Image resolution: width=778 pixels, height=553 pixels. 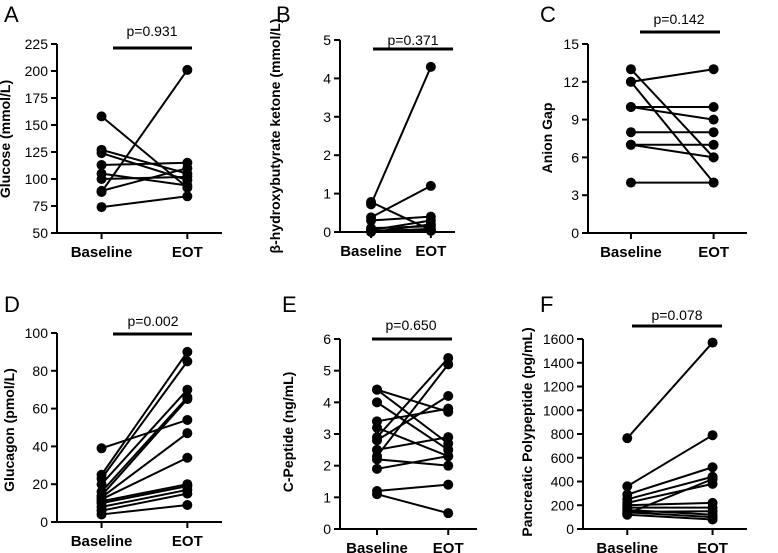 What do you see at coordinates (679, 19) in the screenshot?
I see `p-value-c: p=0.142` at bounding box center [679, 19].